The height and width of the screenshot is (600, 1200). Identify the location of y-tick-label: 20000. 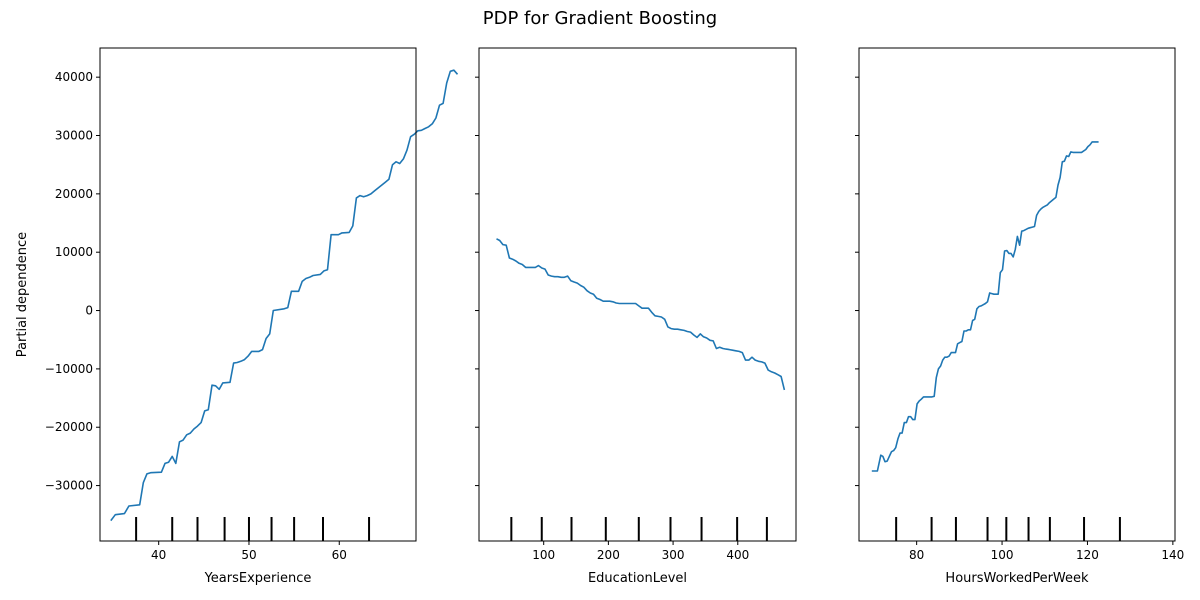
(74, 194).